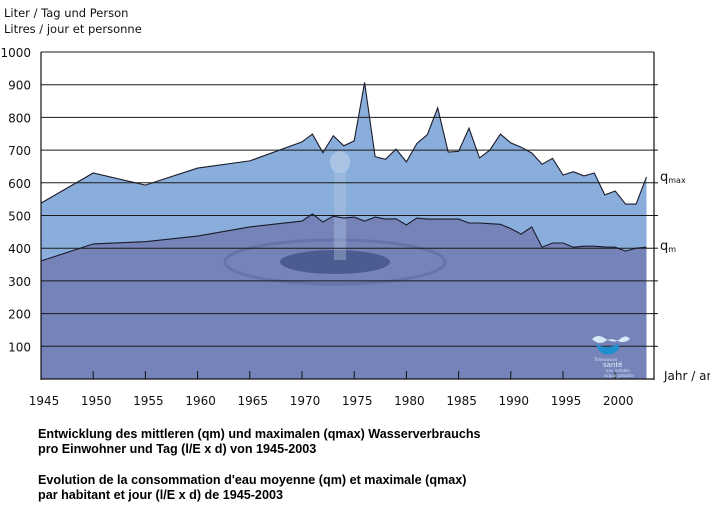 The image size is (710, 515). What do you see at coordinates (668, 246) in the screenshot?
I see `series-label-qm: qm` at bounding box center [668, 246].